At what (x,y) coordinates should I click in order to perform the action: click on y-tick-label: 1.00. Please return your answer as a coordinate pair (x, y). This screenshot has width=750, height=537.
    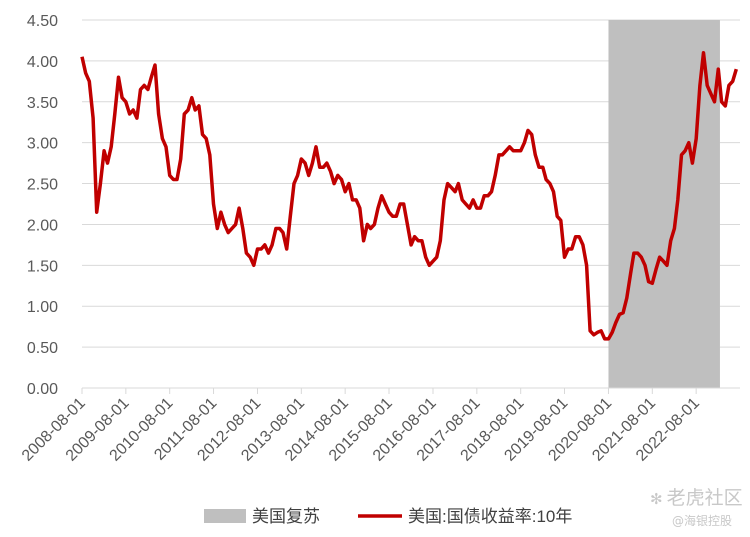
    Looking at the image, I should click on (42, 307).